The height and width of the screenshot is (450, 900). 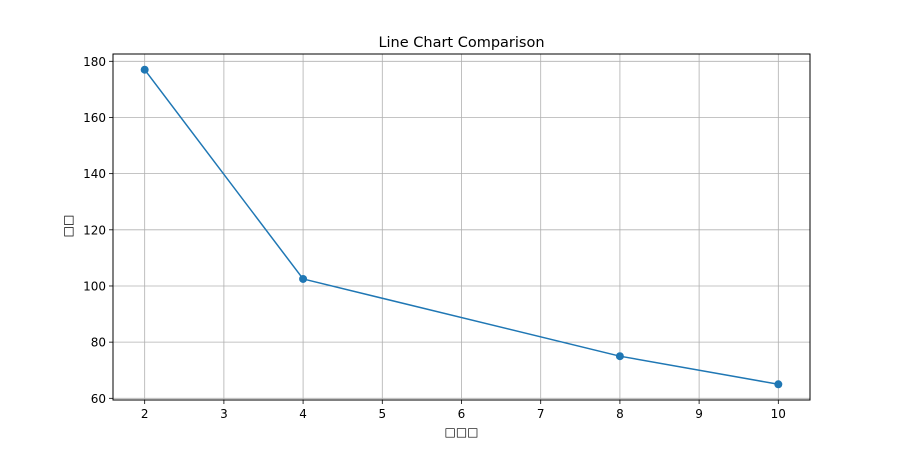 I want to click on x-axis-label: □□□, so click(x=461, y=432).